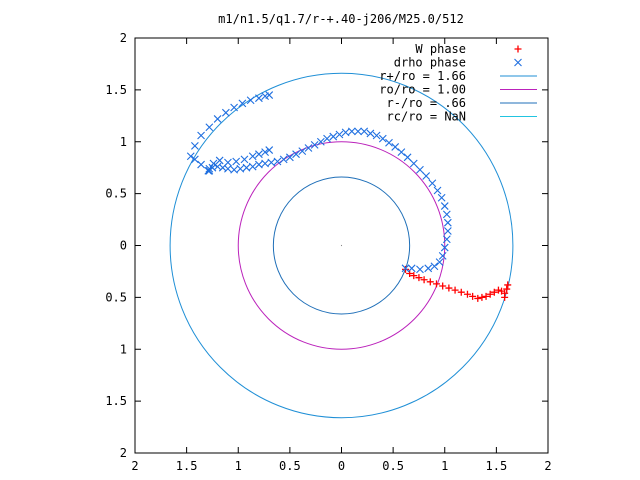  What do you see at coordinates (116, 90) in the screenshot?
I see `y-tick-label: 1.5` at bounding box center [116, 90].